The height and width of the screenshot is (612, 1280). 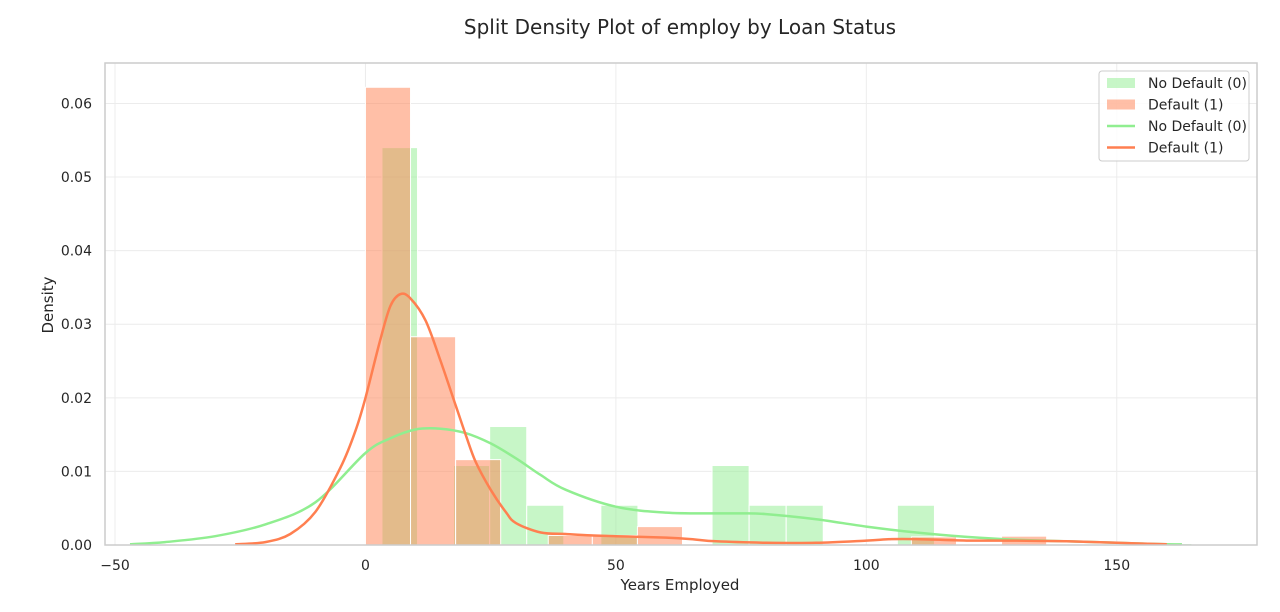 What do you see at coordinates (76, 472) in the screenshot?
I see `y-tick-label: 0.01` at bounding box center [76, 472].